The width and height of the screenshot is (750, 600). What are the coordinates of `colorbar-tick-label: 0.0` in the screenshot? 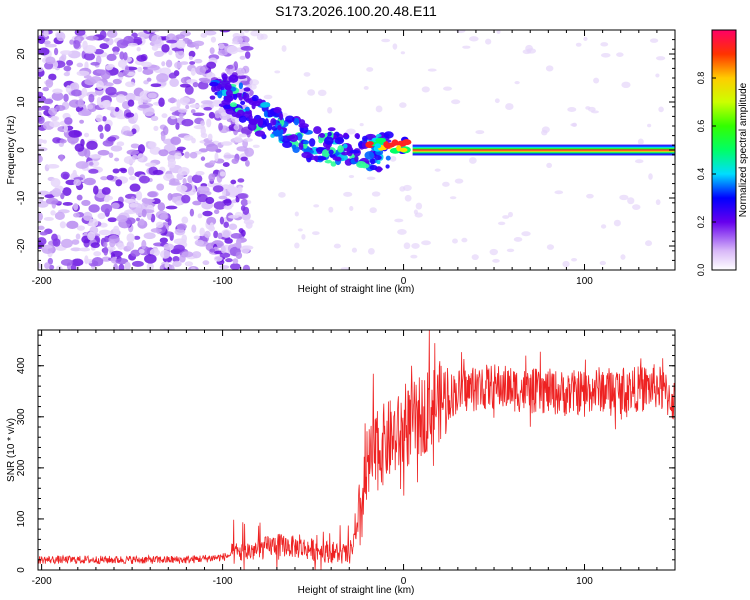 It's located at (701, 270).